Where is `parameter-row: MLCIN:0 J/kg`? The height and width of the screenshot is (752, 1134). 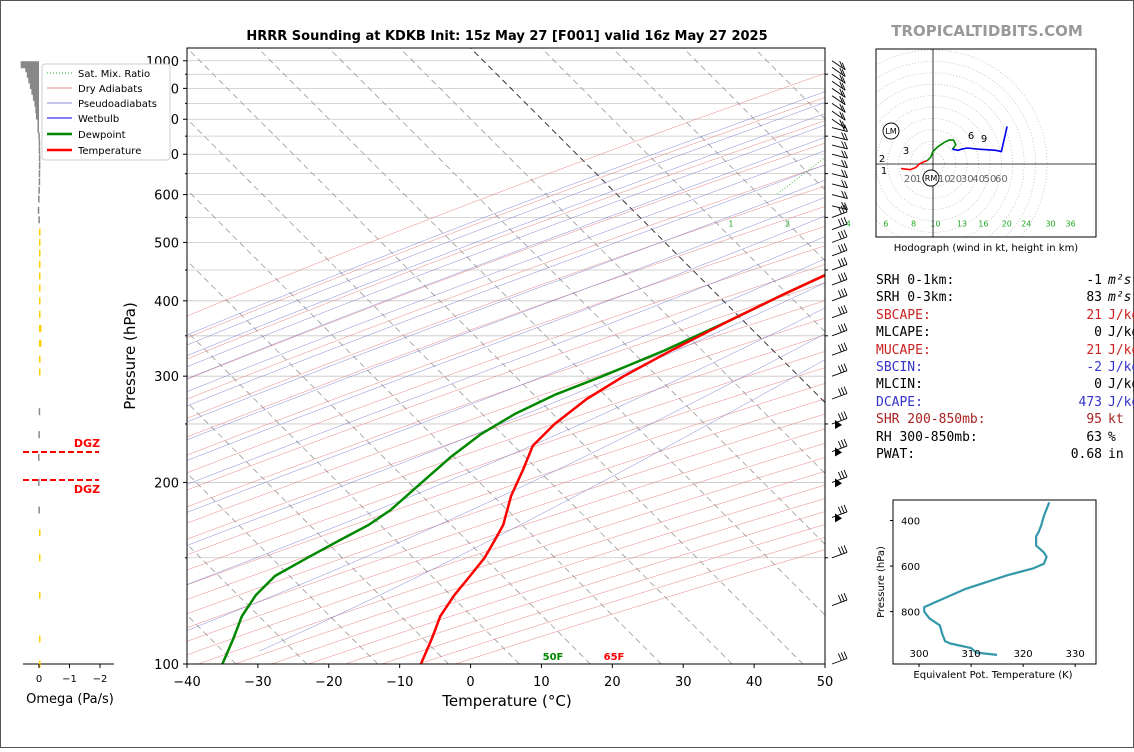
parameter-row: MLCIN:0 J/kg is located at coordinates (1005, 384).